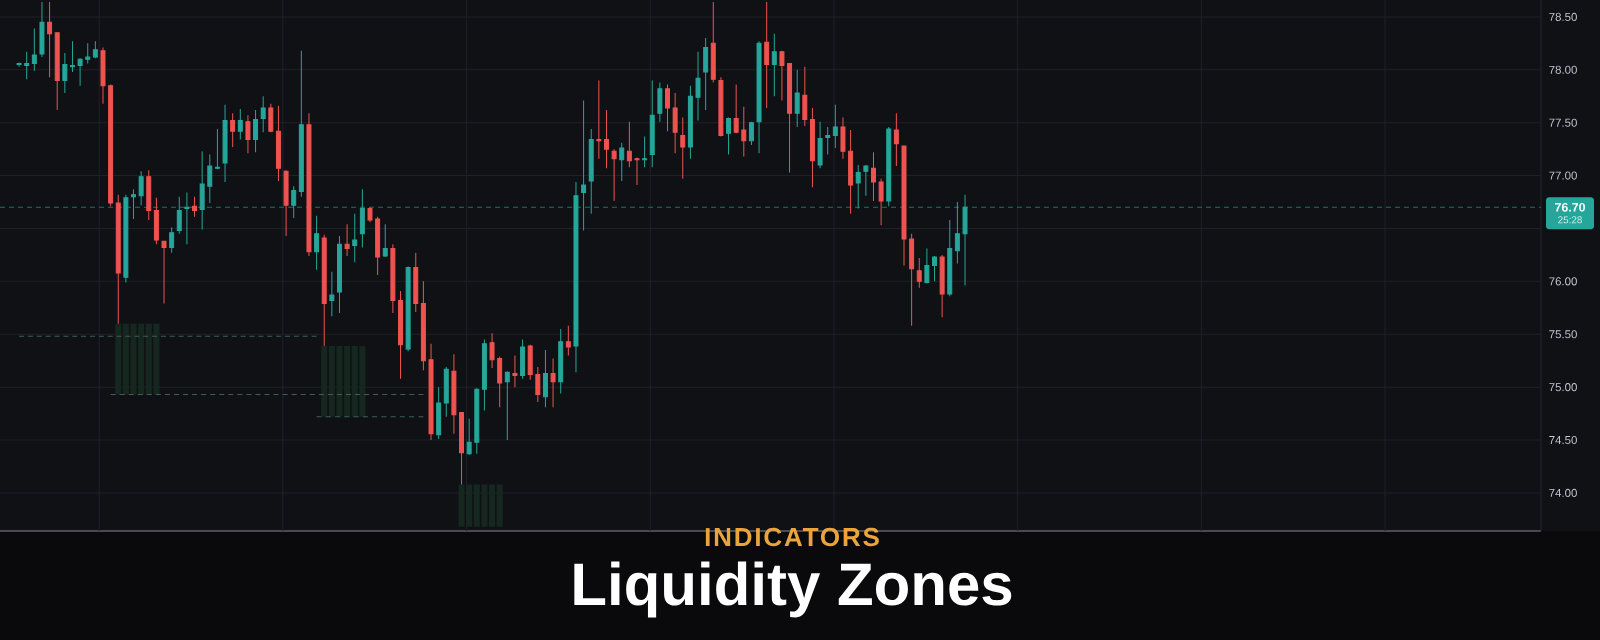  Describe the element at coordinates (1563, 334) in the screenshot. I see `y-tick-label: 75.50` at that location.